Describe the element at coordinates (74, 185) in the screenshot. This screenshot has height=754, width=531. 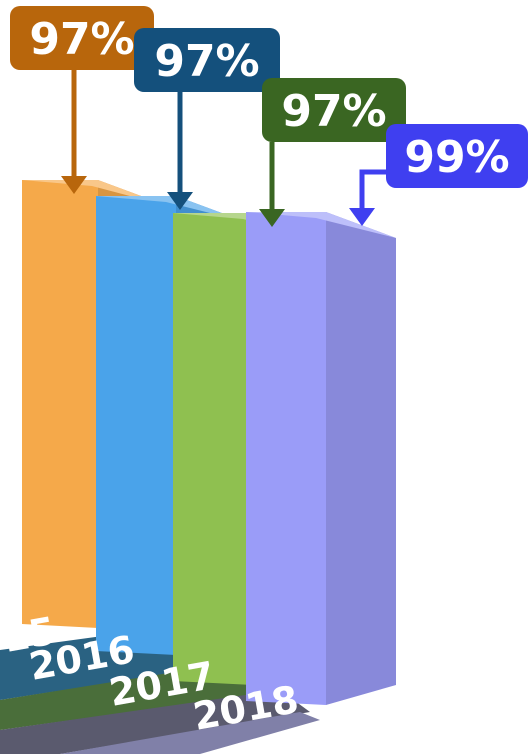
I see `arrow-head-2015` at that location.